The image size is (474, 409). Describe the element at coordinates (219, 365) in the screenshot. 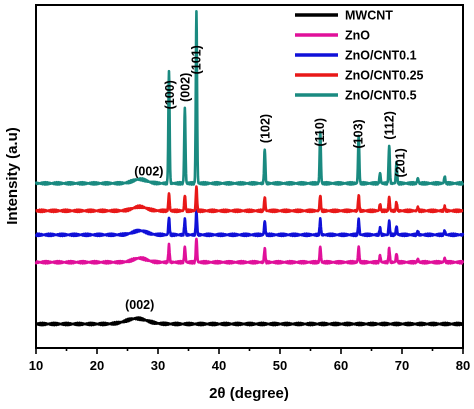

I see `x-tick-label: 40` at that location.